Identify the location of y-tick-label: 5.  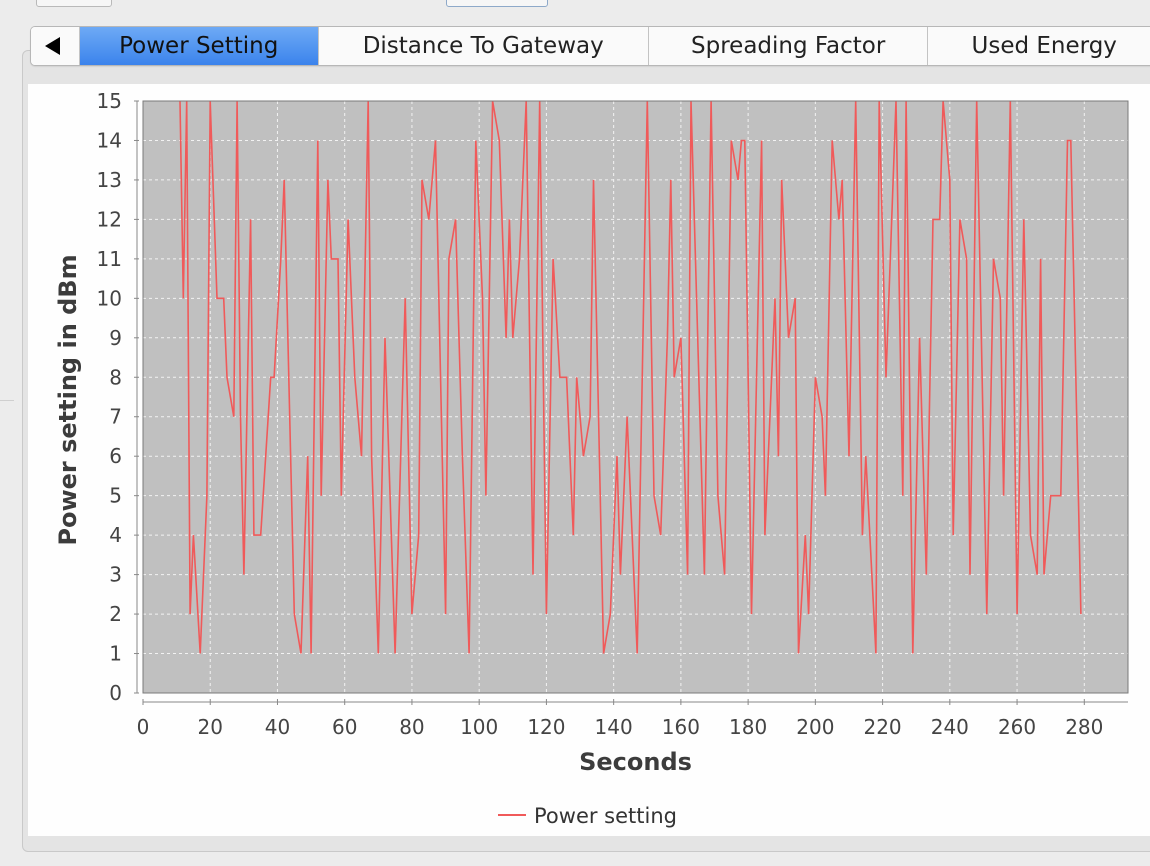
(115, 496).